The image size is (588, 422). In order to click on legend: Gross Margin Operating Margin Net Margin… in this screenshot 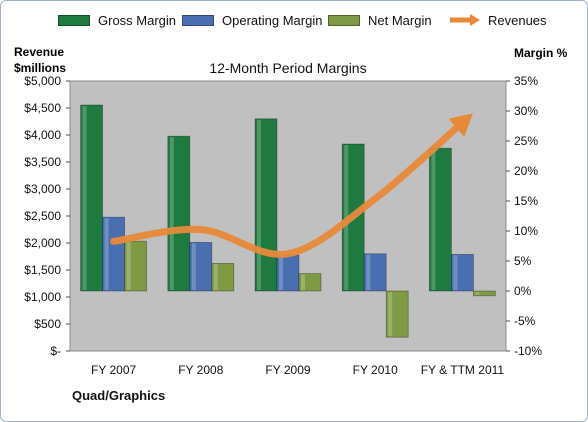, I will do `click(294, 23)`.